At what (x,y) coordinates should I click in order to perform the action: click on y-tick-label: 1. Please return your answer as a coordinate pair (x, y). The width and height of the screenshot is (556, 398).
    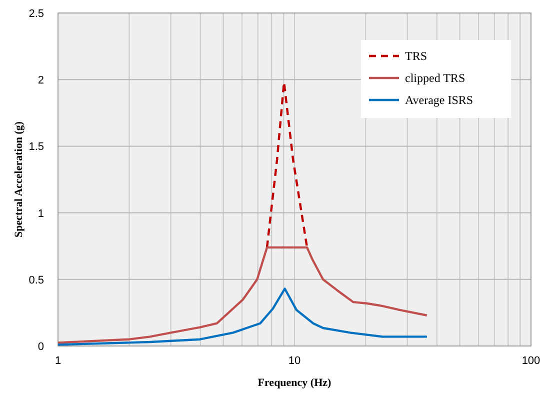
    Looking at the image, I should click on (41, 214).